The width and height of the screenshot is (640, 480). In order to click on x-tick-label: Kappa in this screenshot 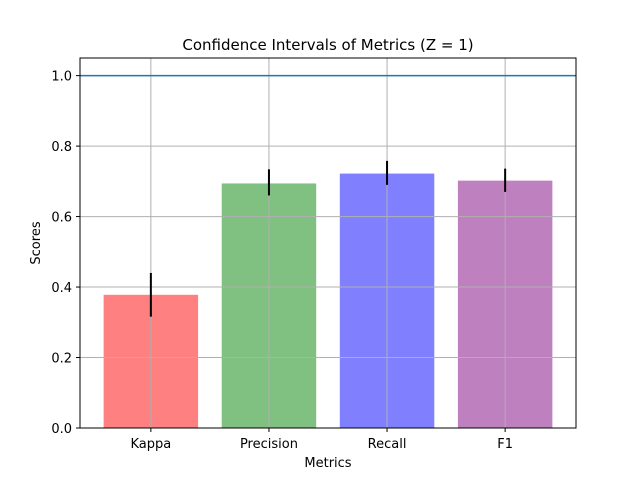, I will do `click(150, 444)`.